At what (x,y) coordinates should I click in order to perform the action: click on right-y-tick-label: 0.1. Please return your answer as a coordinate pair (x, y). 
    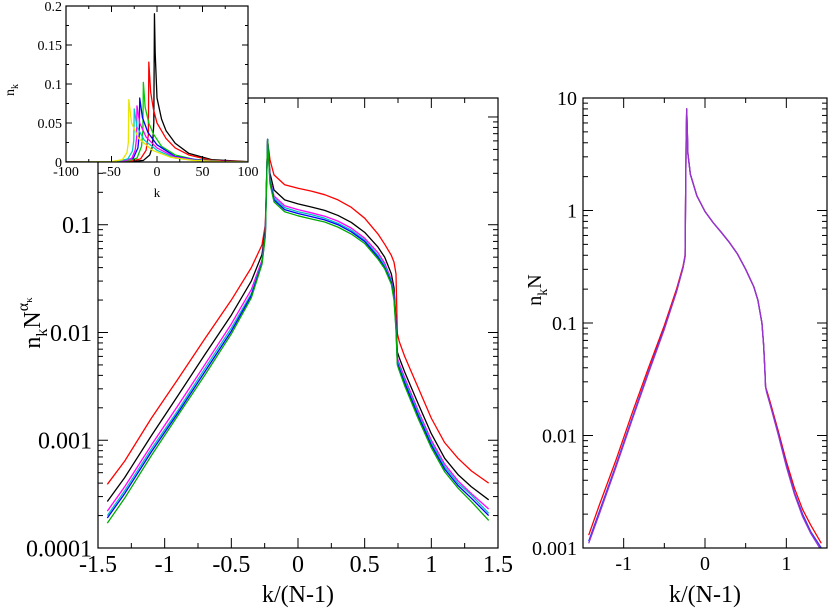
    Looking at the image, I should click on (564, 324).